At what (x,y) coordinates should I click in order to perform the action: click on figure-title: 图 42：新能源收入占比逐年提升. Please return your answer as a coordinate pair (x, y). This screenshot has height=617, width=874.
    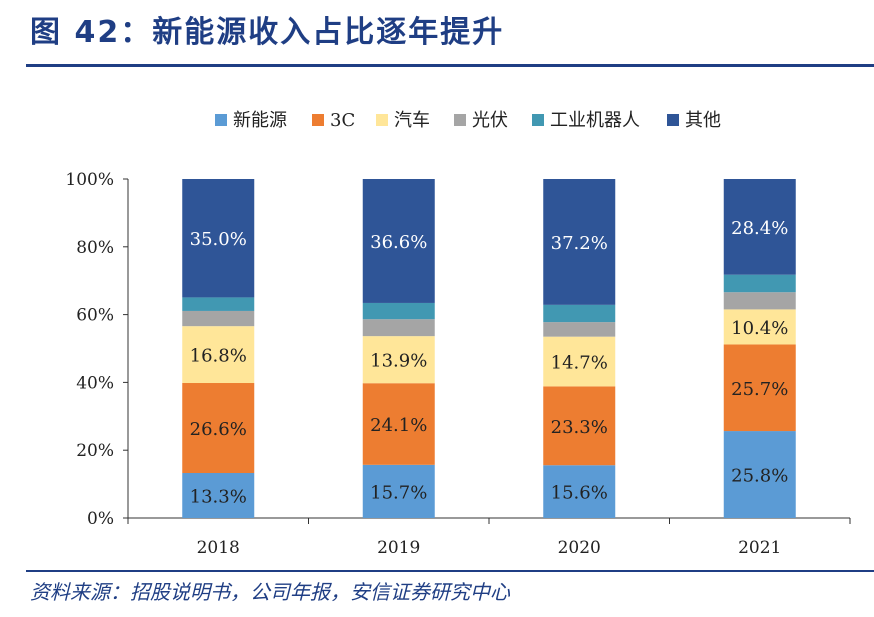
    Looking at the image, I should click on (267, 32).